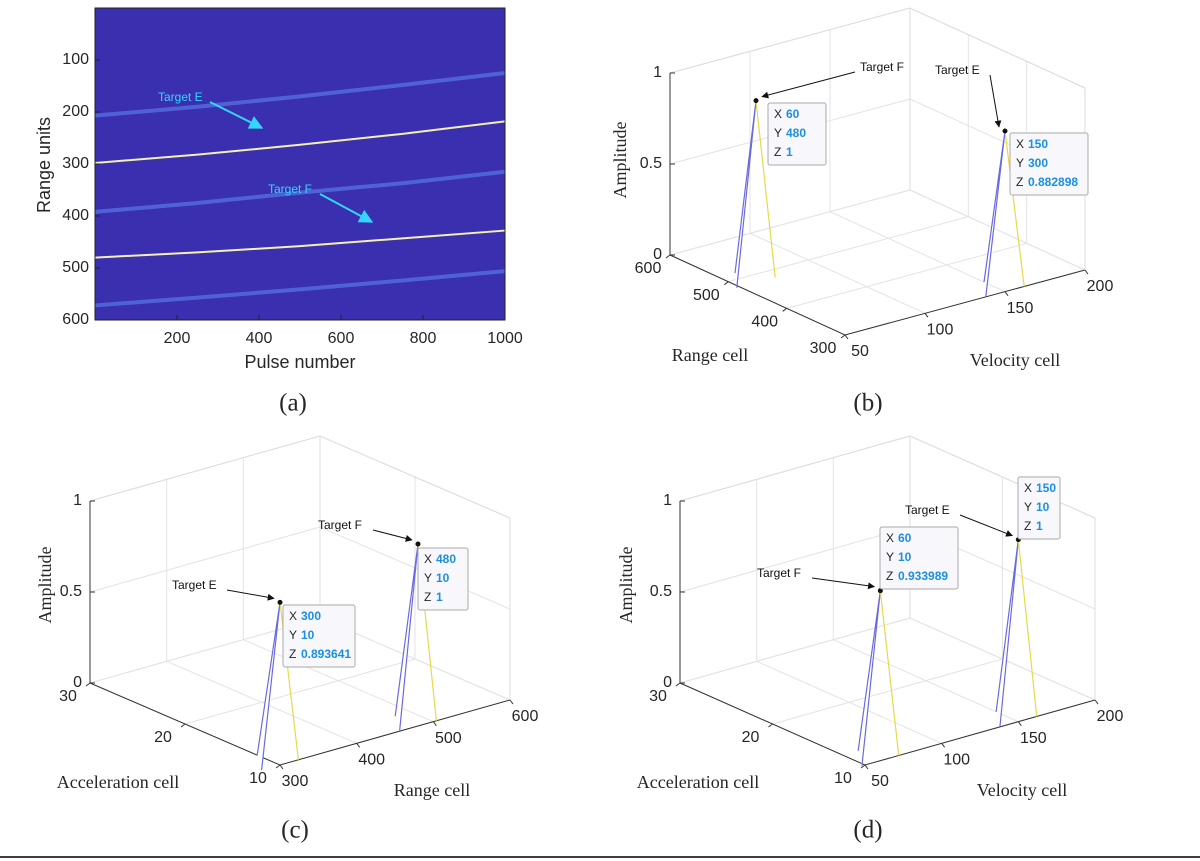 The height and width of the screenshot is (861, 1200). What do you see at coordinates (448, 738) in the screenshot?
I see `x-tick-label: 500` at bounding box center [448, 738].